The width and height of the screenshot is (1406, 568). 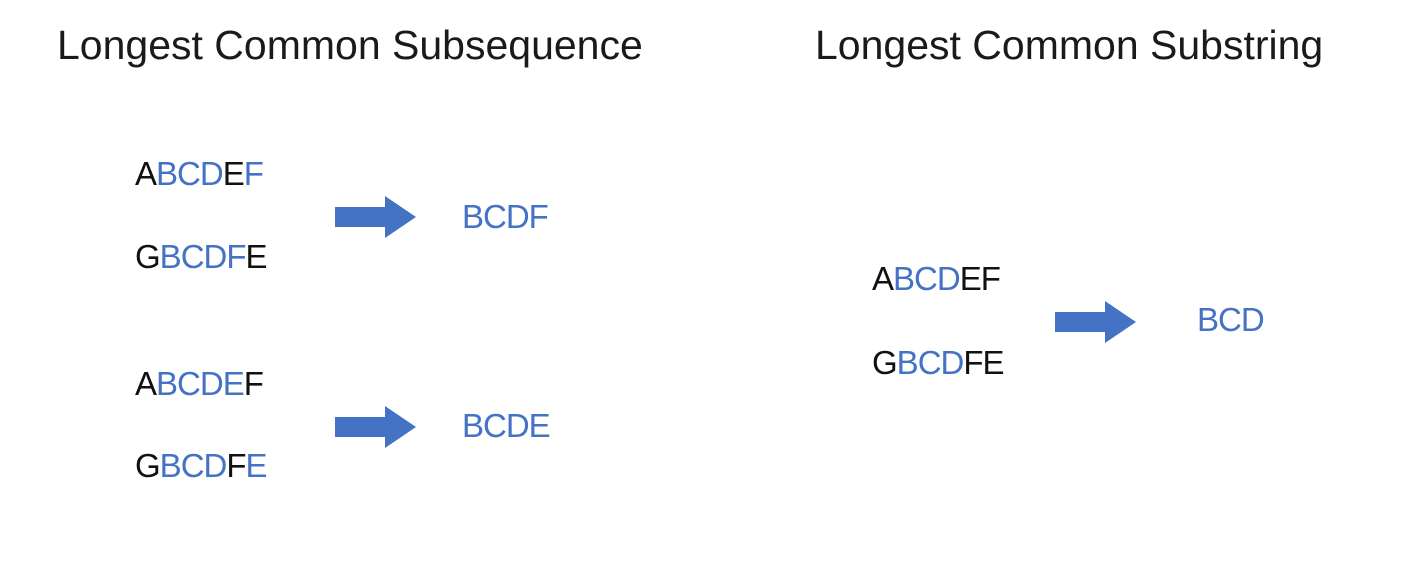 What do you see at coordinates (1069, 45) in the screenshot?
I see `substring-title: Longest Common Substring` at bounding box center [1069, 45].